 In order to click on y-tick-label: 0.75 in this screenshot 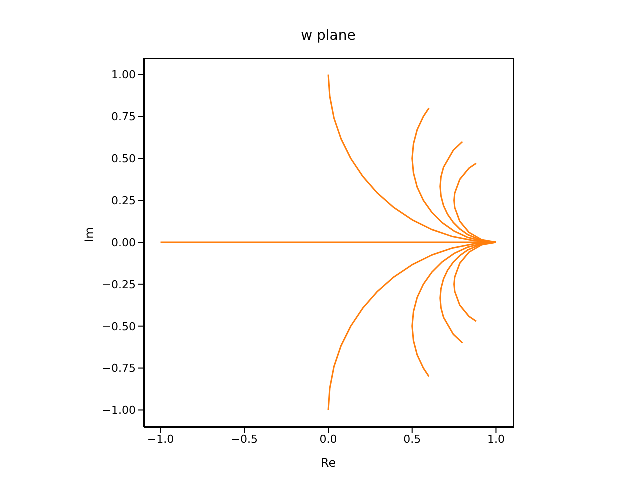, I will do `click(124, 117)`.